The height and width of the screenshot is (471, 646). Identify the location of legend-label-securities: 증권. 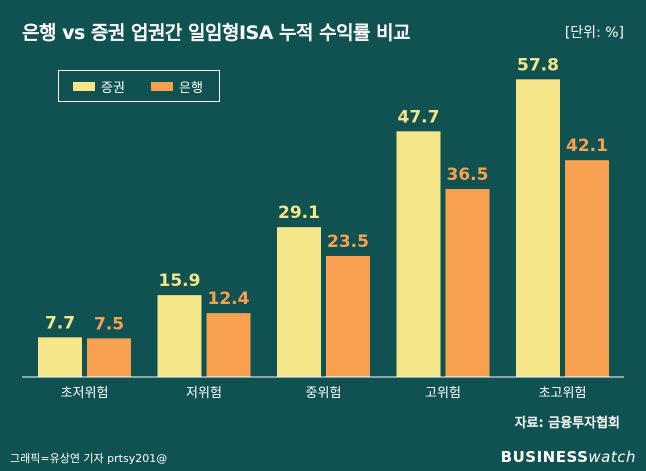
(113, 88).